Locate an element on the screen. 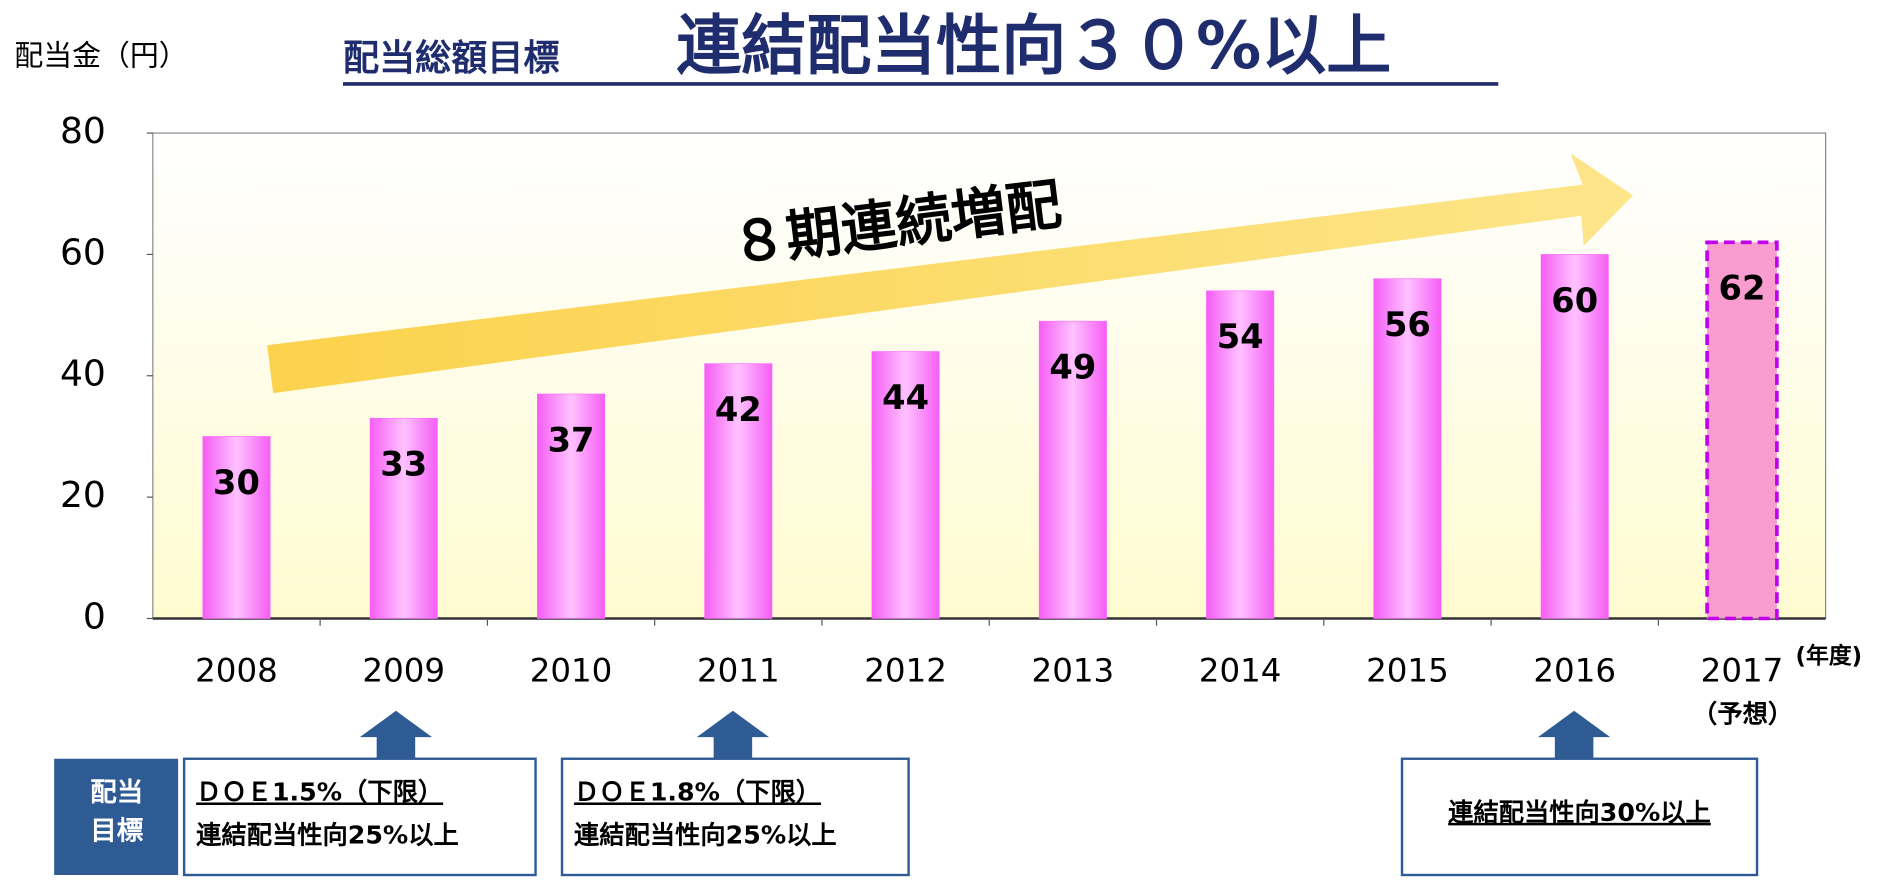 The image size is (1887, 881). value-label: 44 is located at coordinates (905, 397).